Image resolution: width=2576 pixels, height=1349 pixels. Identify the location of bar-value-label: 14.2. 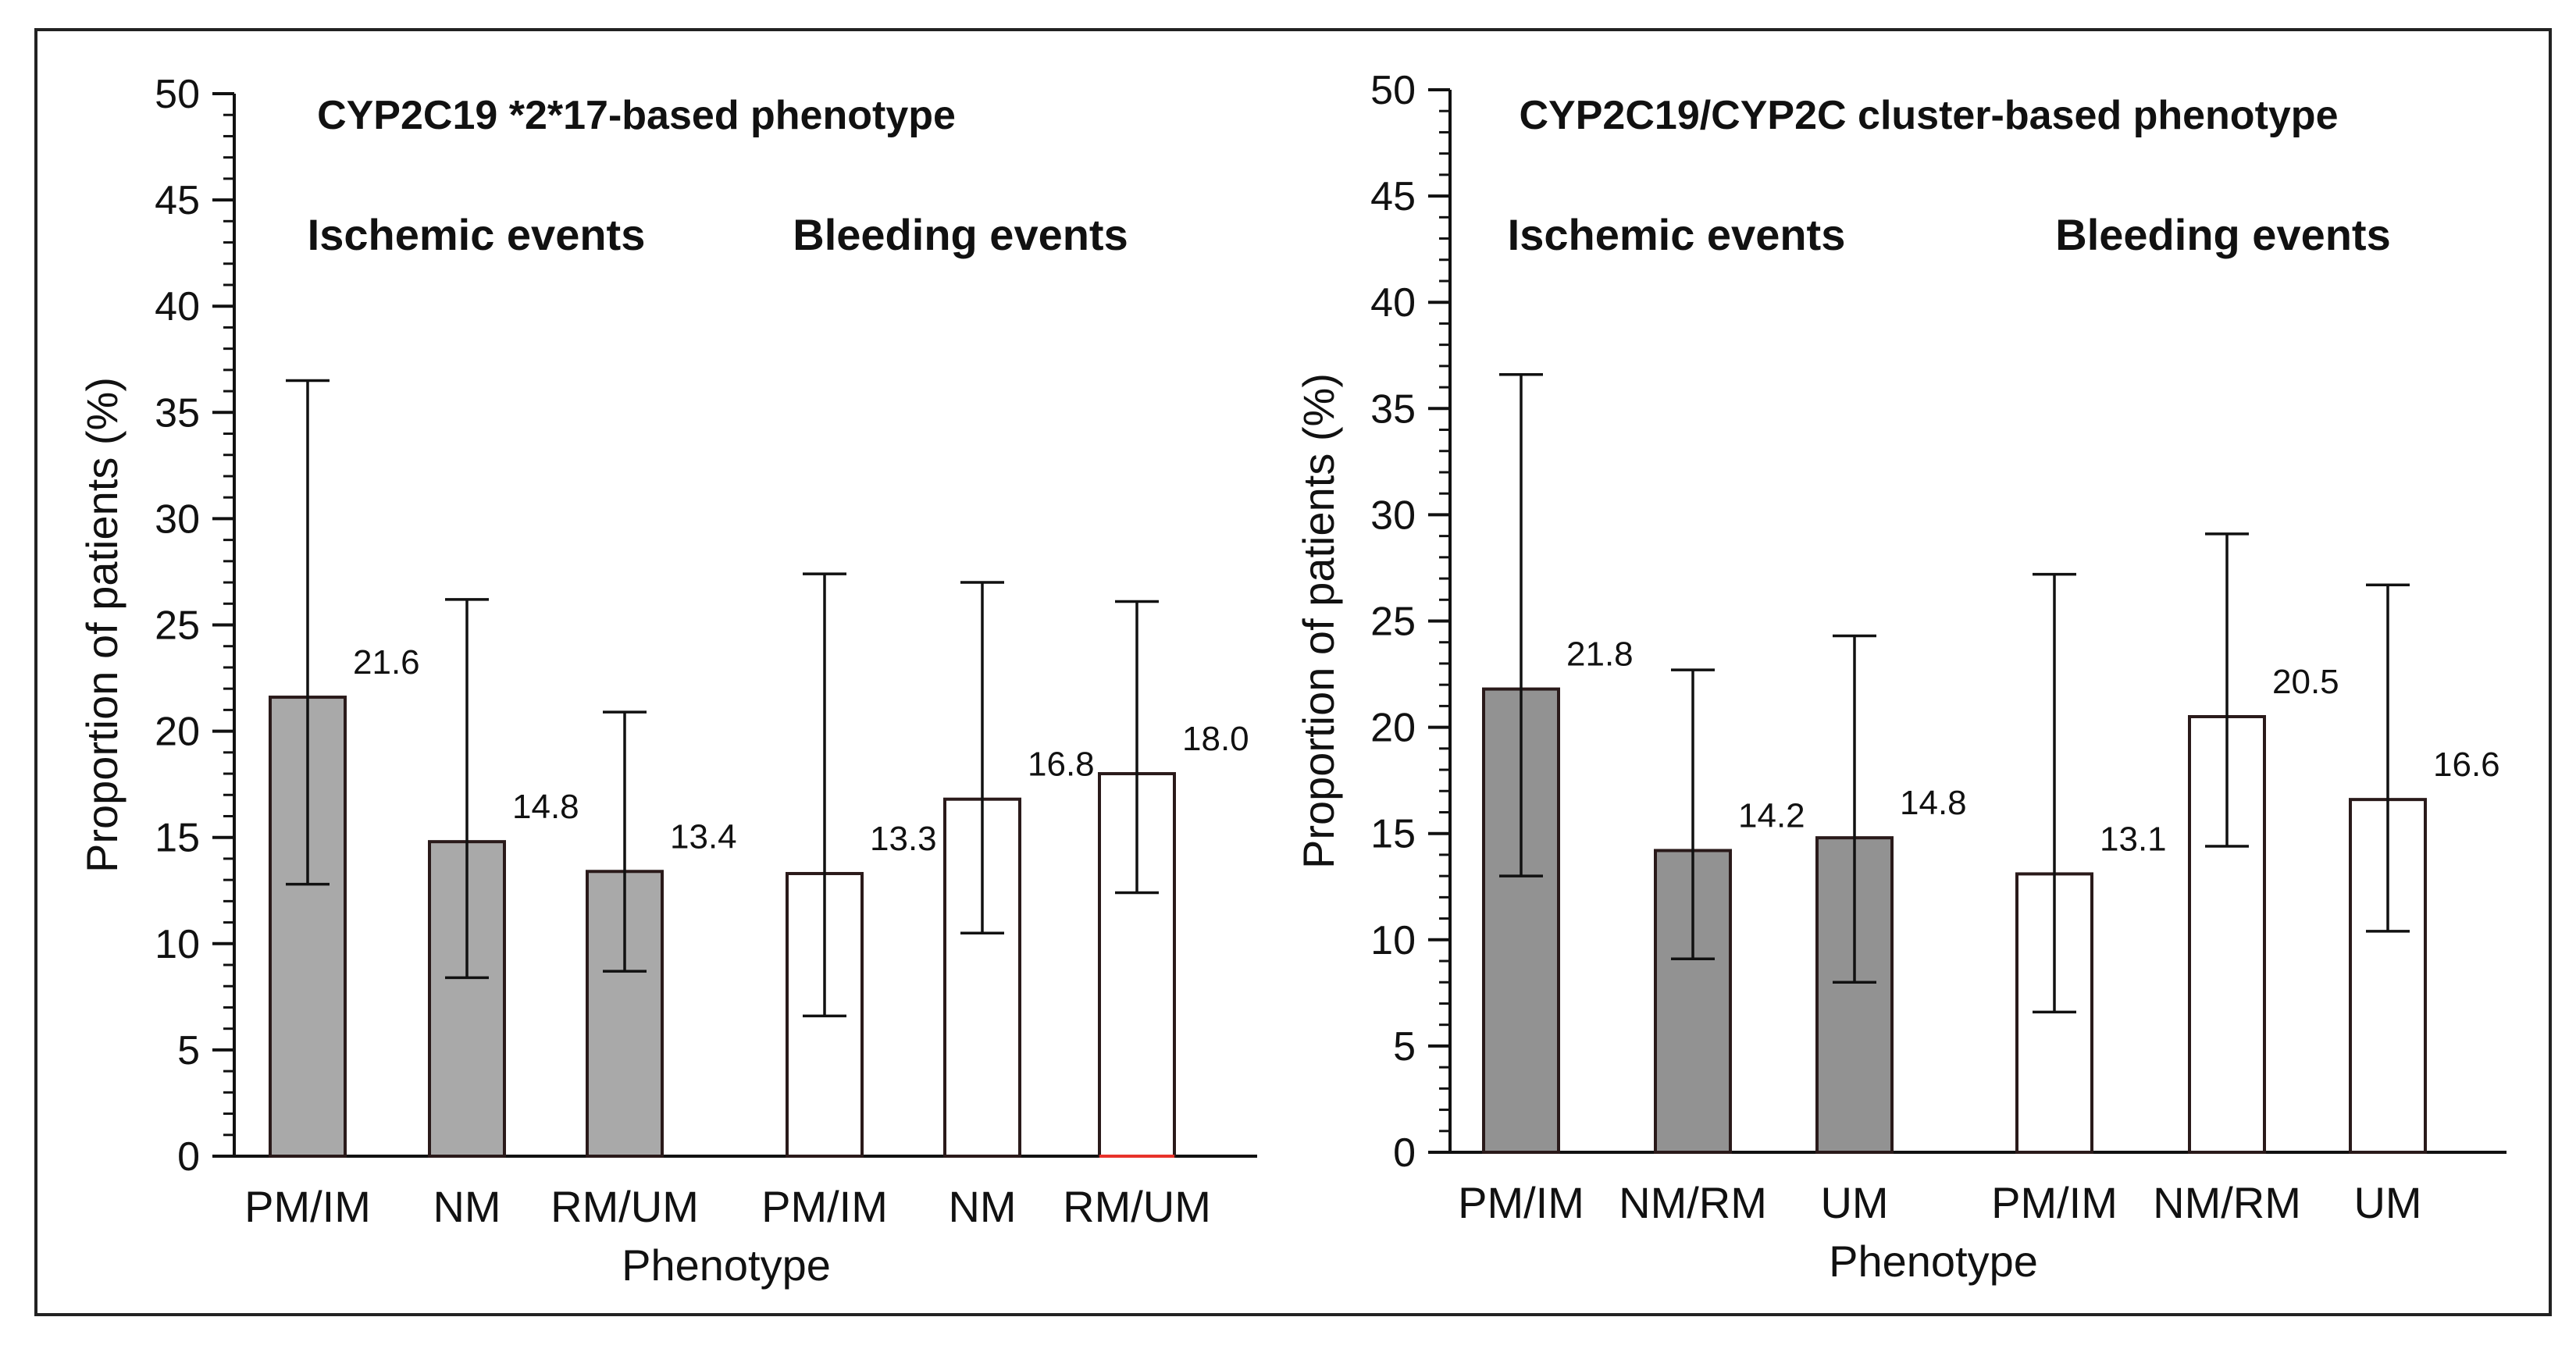
(1771, 815).